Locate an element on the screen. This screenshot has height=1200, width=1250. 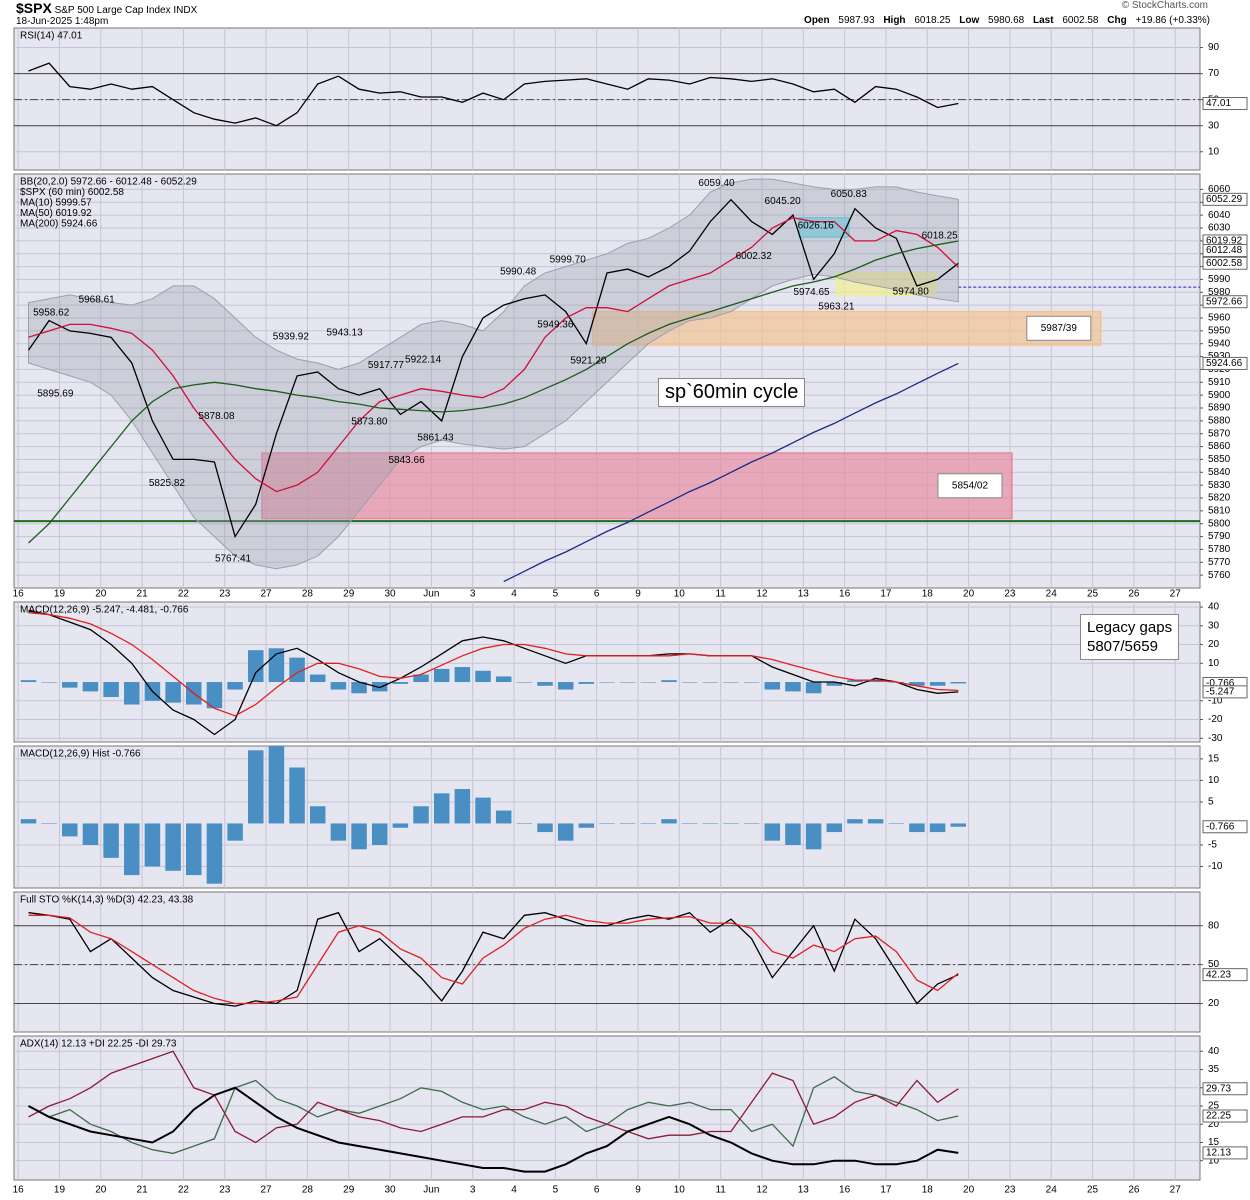
y-tick-label: 30 is located at coordinates (1214, 125).